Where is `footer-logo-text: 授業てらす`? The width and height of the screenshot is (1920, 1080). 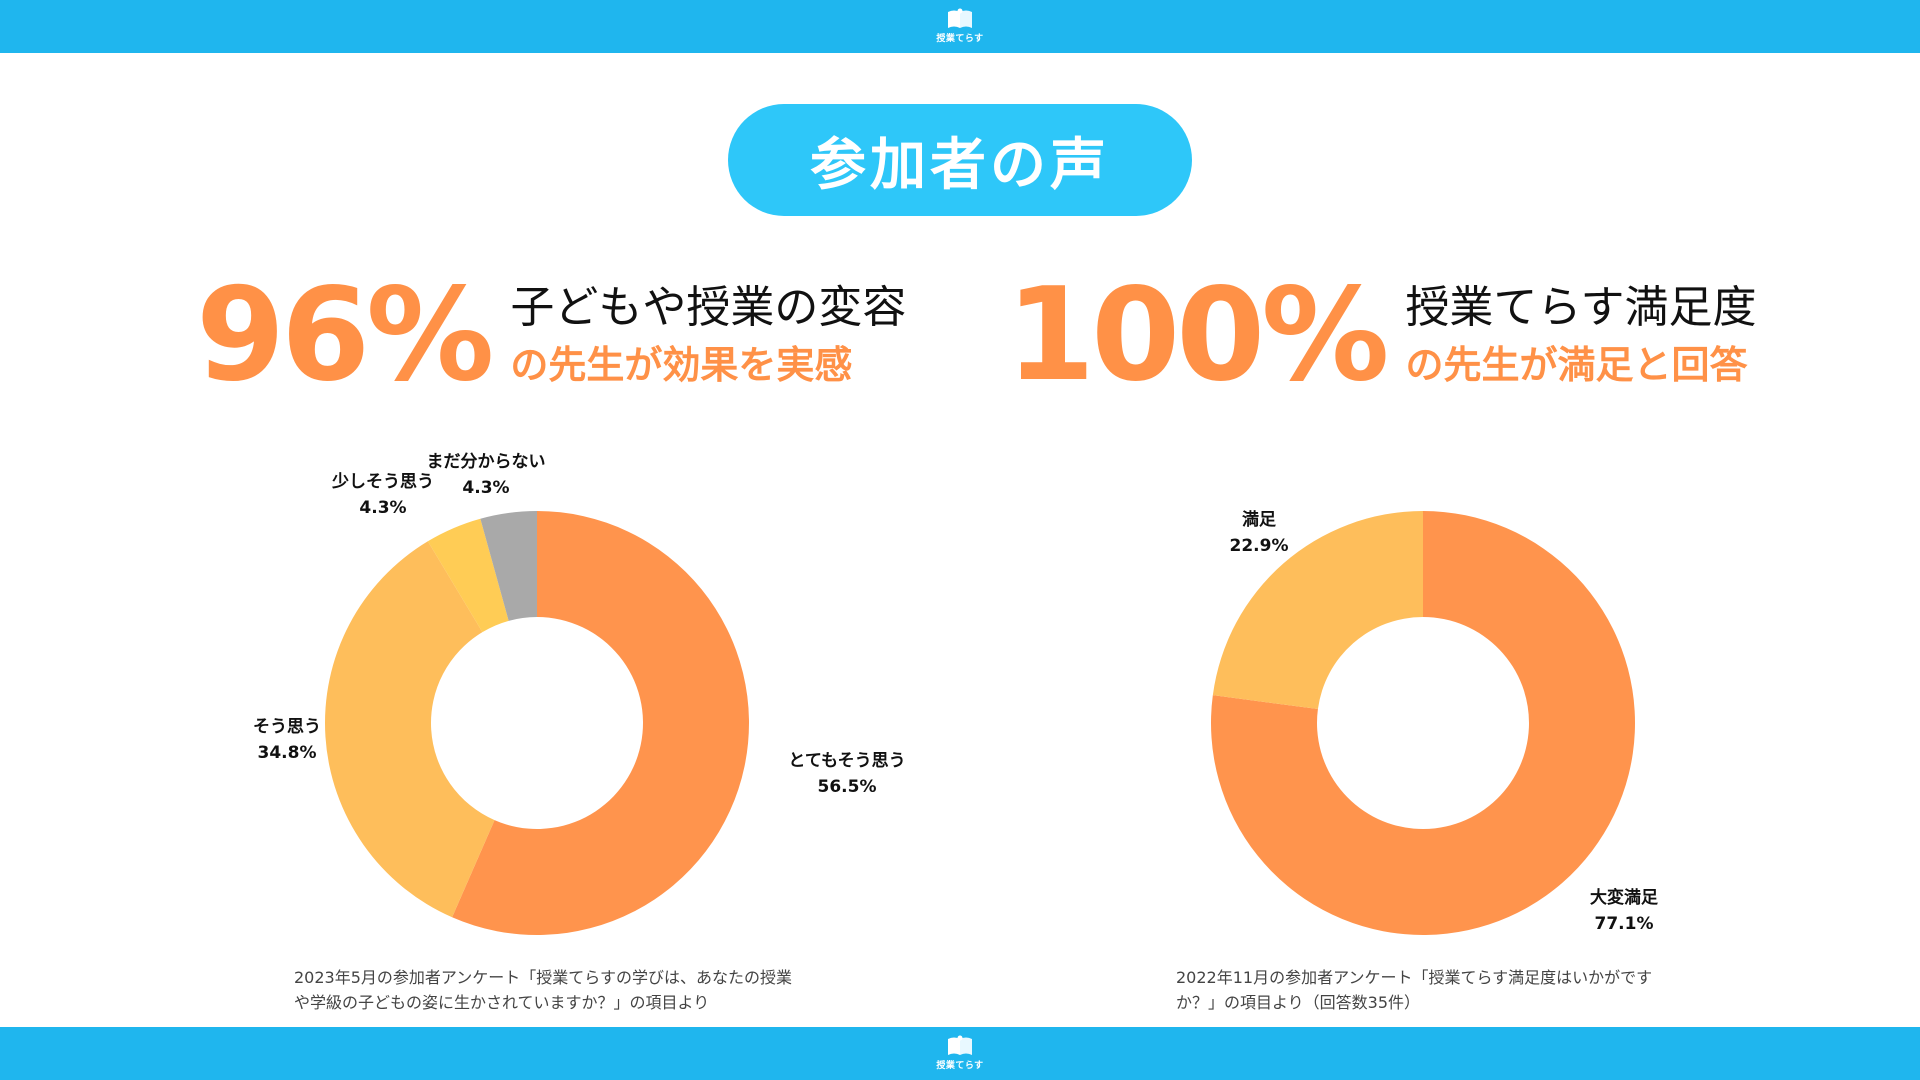
footer-logo-text: 授業てらす is located at coordinates (960, 1066).